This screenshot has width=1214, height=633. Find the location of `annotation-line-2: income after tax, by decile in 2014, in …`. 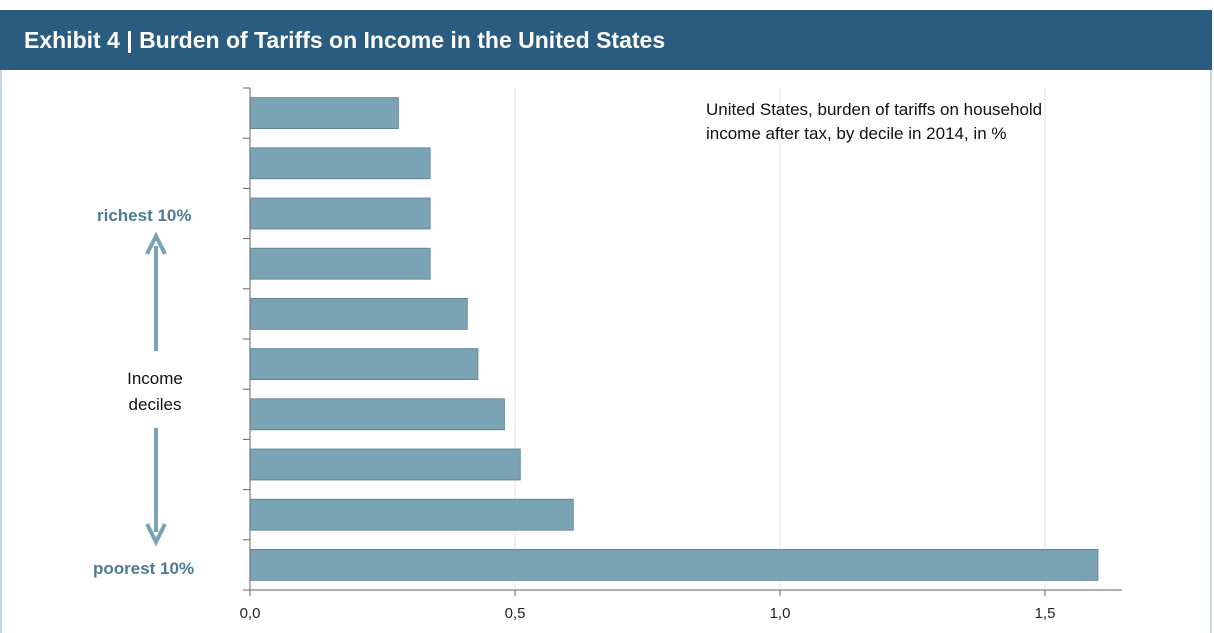

annotation-line-2: income after tax, by decile in 2014, in … is located at coordinates (856, 133).